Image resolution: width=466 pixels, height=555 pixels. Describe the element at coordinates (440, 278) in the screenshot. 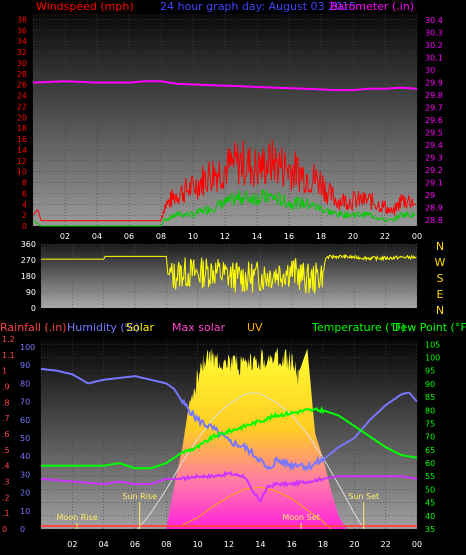

I see `compass-label: S` at that location.